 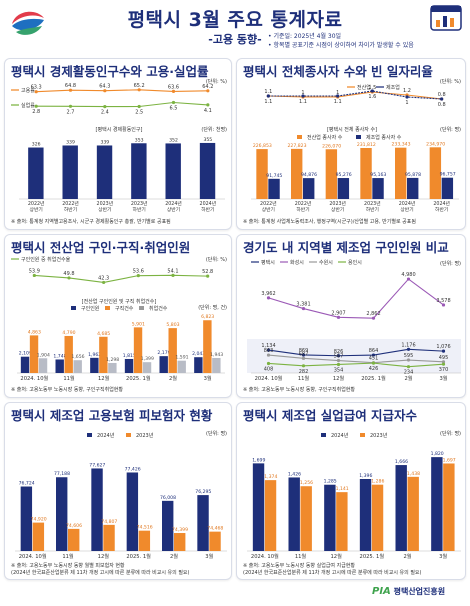 What do you see at coordinates (450, 433) in the screenshot?
I see `unit-label: (단위: 명)` at bounding box center [450, 433].